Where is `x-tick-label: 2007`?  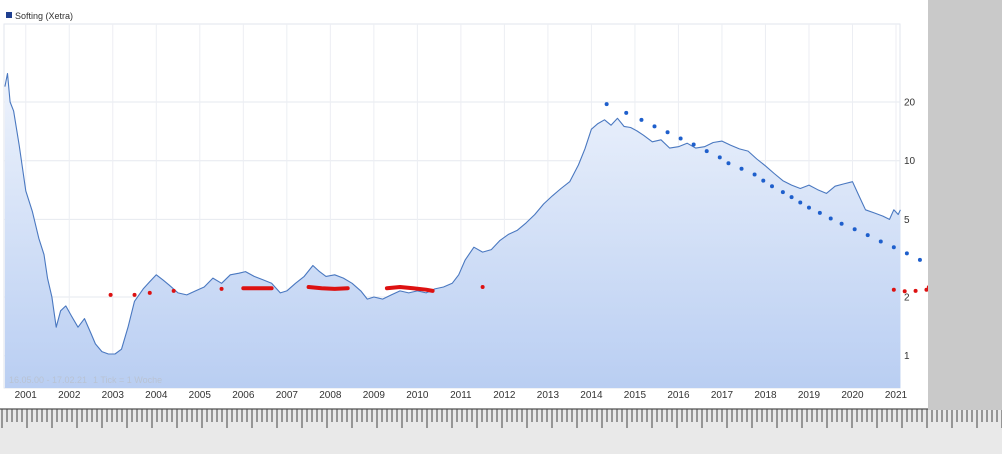 x-tick-label: 2007 is located at coordinates (287, 395).